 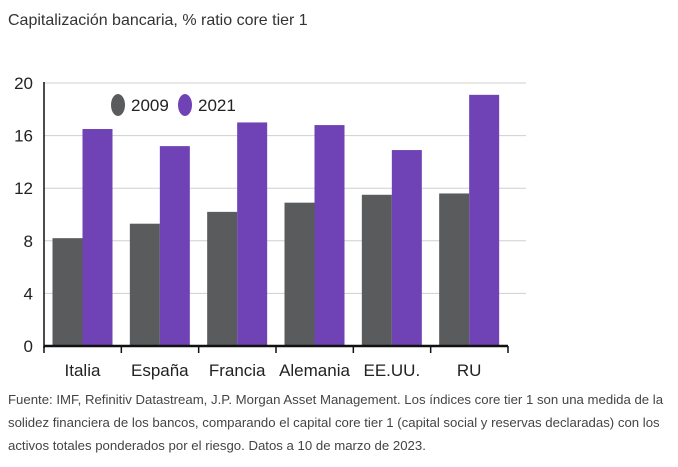 I want to click on y-tick-label: 12, so click(x=23, y=188).